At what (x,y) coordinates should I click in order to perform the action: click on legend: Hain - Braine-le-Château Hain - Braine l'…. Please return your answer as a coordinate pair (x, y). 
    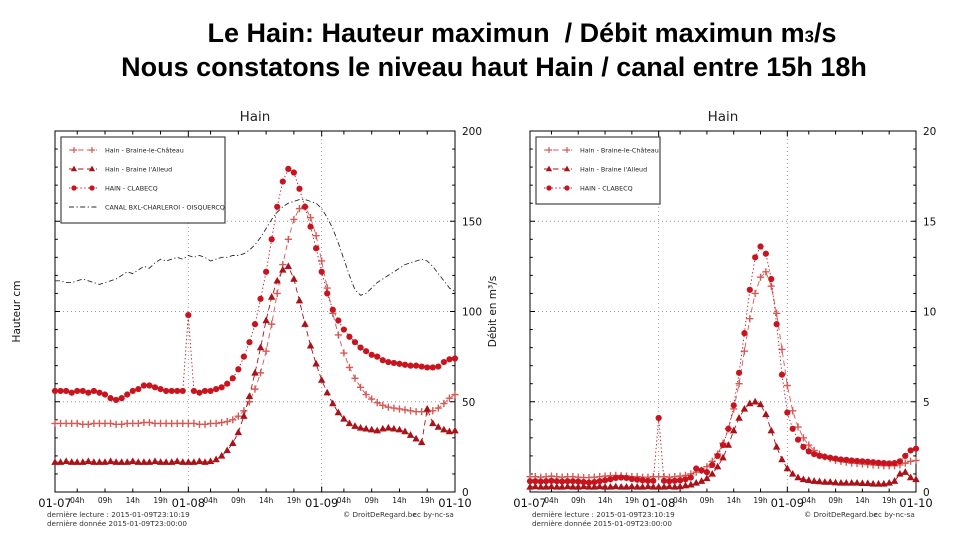
    Looking at the image, I should click on (143, 180).